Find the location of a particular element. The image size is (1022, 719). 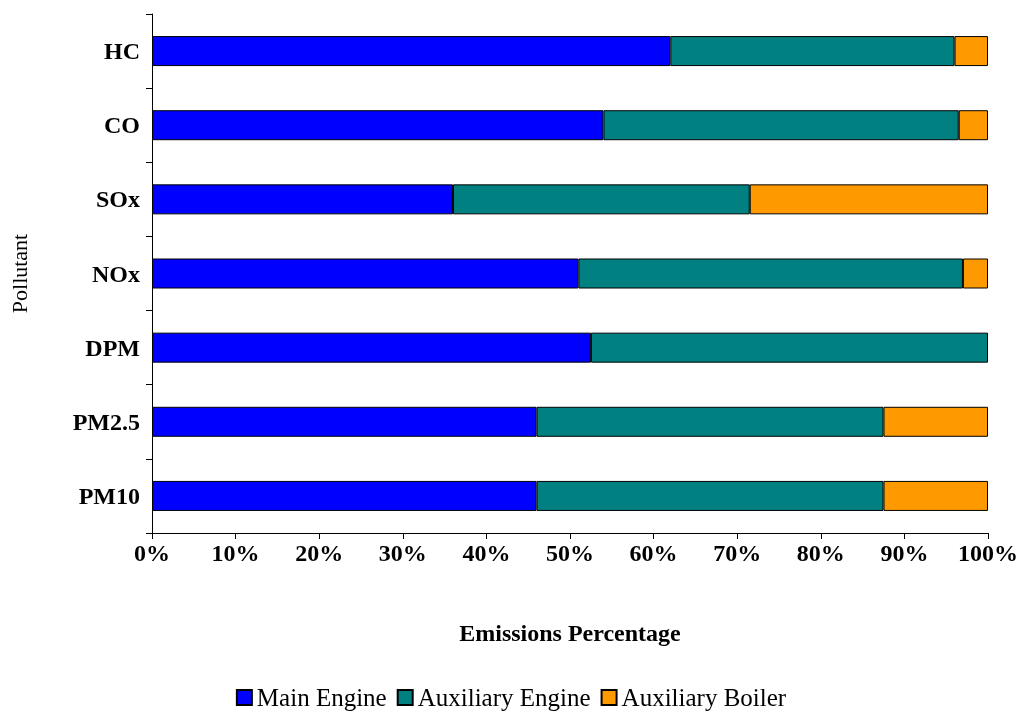

y-tick-label: HC is located at coordinates (122, 51).